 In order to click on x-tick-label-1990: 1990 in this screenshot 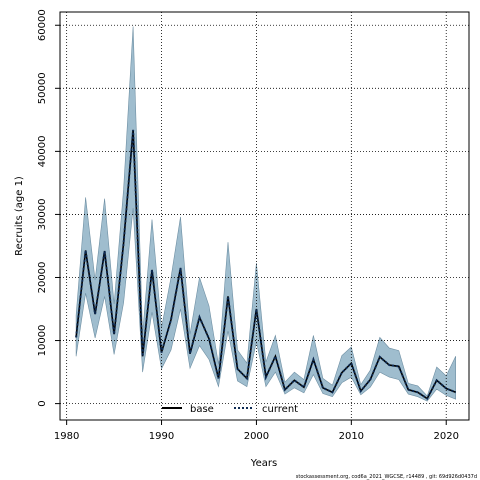, I will do `click(161, 436)`.